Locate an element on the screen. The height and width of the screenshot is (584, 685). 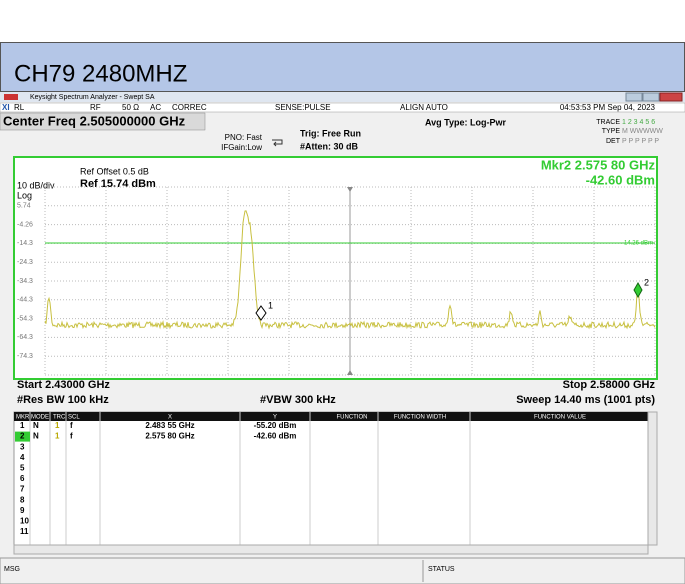
marker-level: -42.60 dBm is located at coordinates (620, 179).